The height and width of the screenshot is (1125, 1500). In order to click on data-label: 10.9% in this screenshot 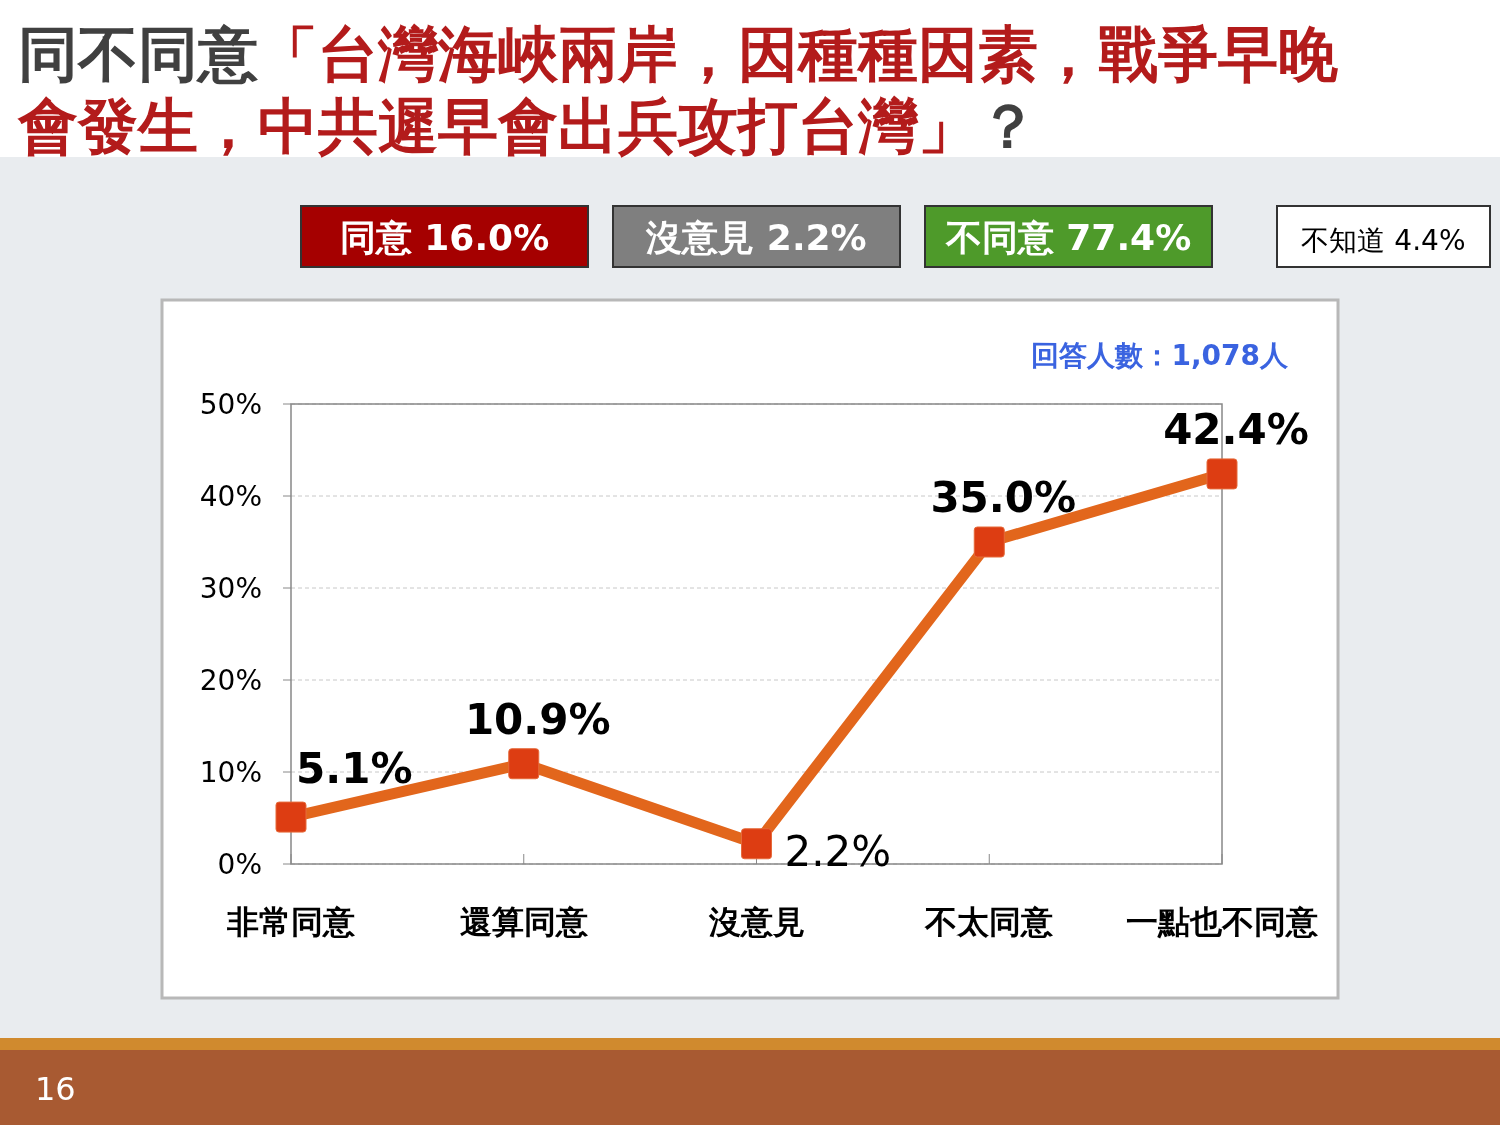, I will do `click(537, 719)`.